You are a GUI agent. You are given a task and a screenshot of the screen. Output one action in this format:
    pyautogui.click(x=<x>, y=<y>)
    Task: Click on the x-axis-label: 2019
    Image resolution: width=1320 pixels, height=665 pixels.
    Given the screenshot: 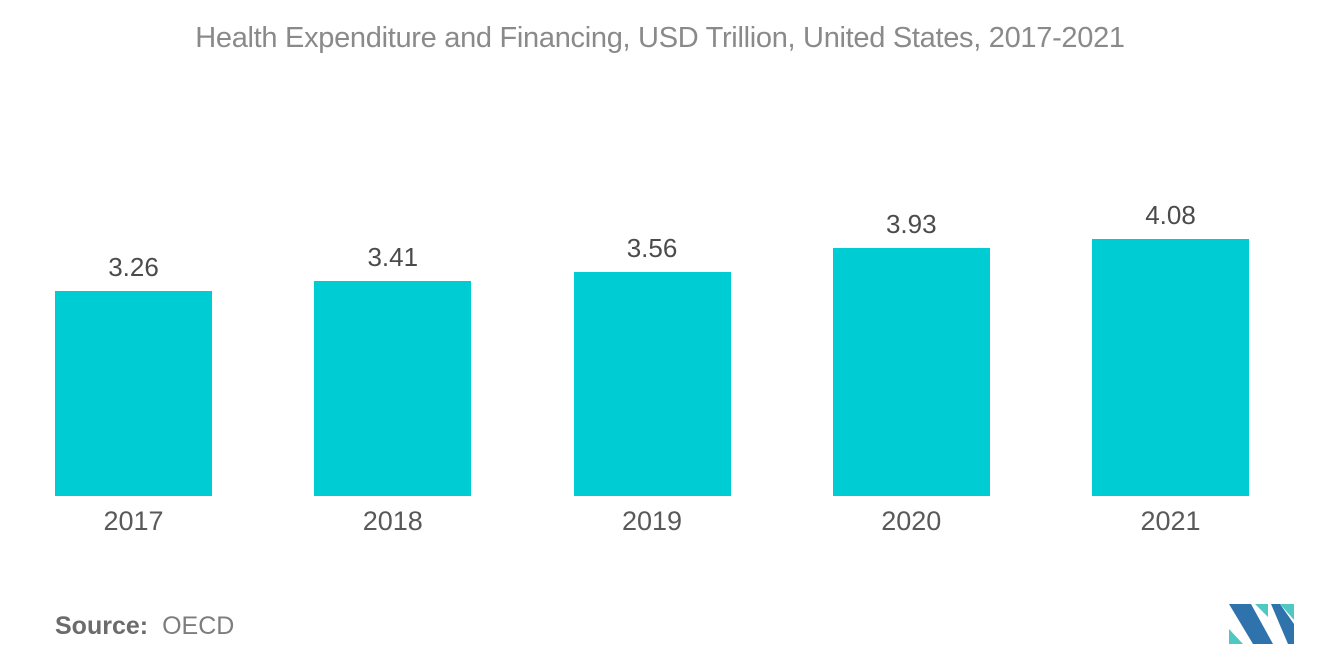 What is the action you would take?
    pyautogui.click(x=652, y=521)
    